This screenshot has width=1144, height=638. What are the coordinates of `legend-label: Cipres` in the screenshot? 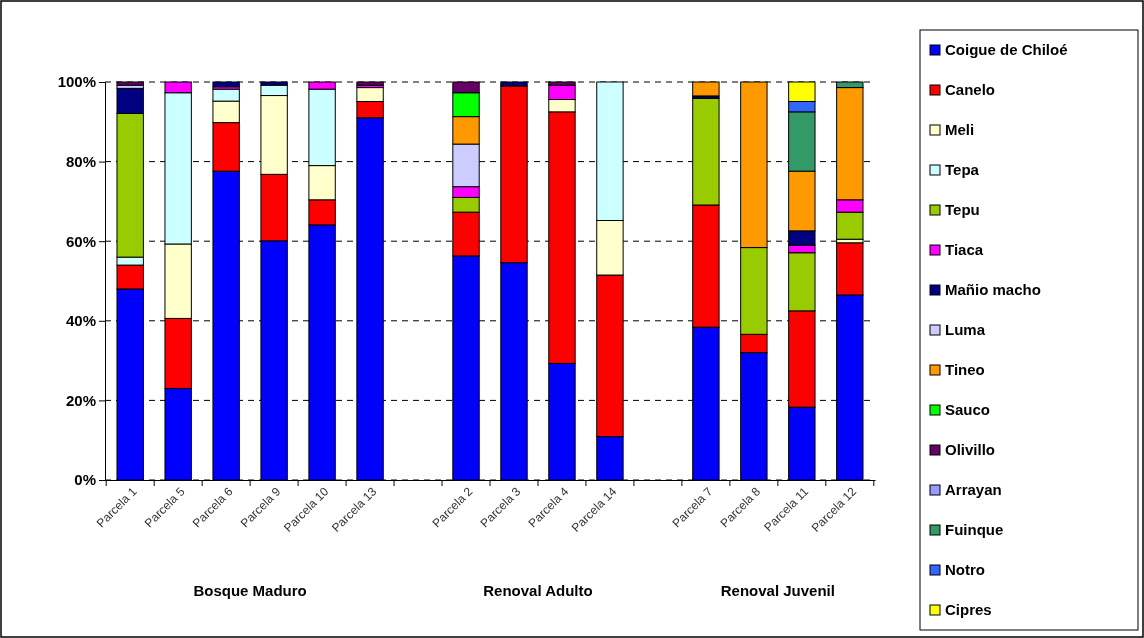 It's located at (968, 609).